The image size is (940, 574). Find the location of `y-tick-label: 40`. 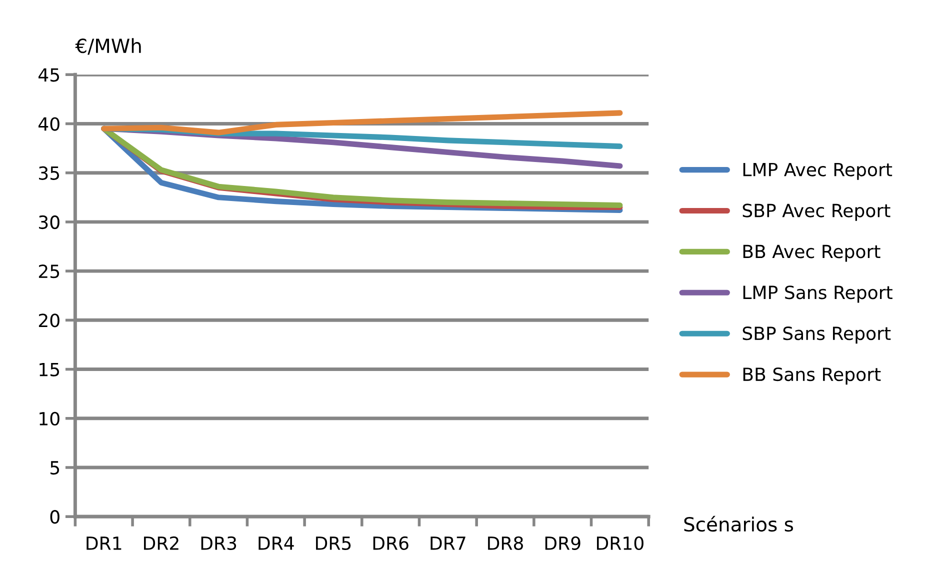

y-tick-label: 40 is located at coordinates (49, 124).